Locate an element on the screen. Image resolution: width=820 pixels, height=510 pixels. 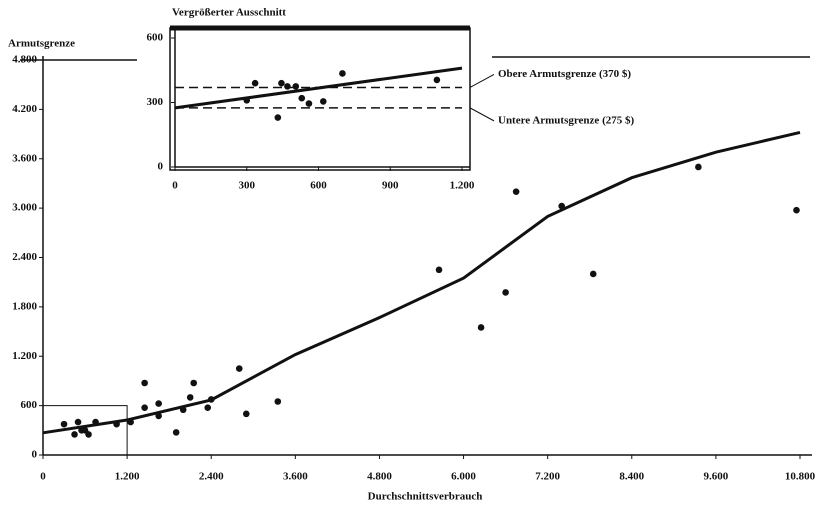
y-tick-label: 3.600 is located at coordinates (24, 158).